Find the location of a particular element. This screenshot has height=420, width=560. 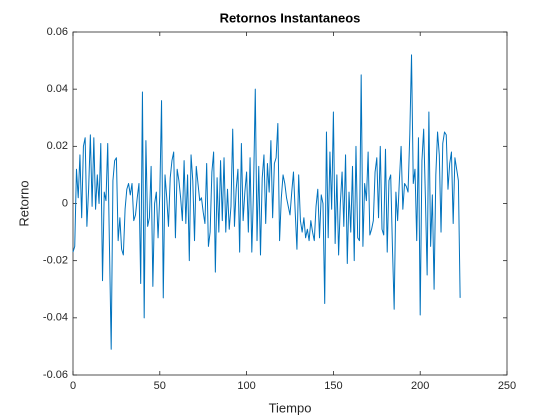

x-tick-label: 100 is located at coordinates (246, 386).